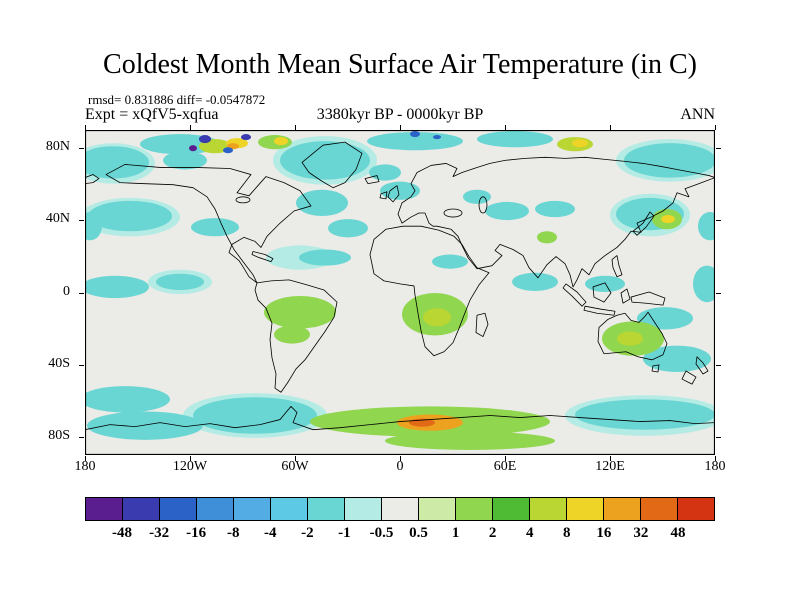 This screenshot has height=600, width=800. What do you see at coordinates (400, 418) in the screenshot?
I see `coast-antarctica` at bounding box center [400, 418].